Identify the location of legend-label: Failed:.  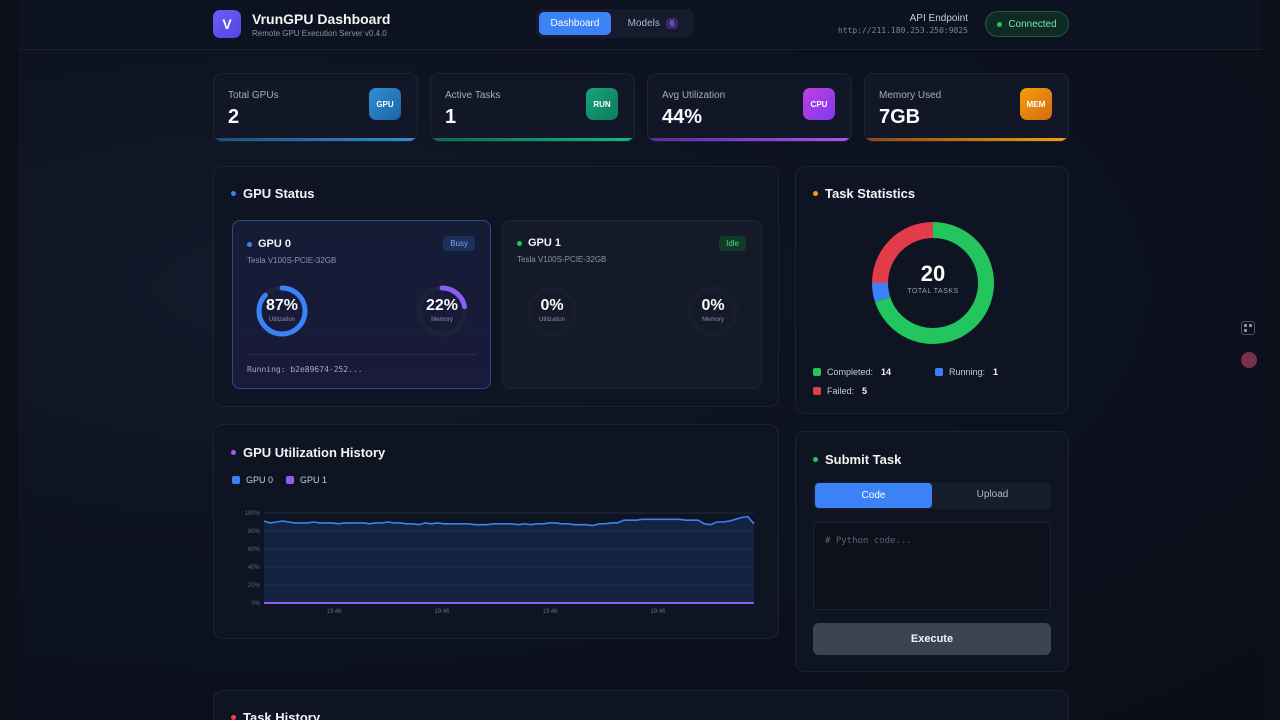
(841, 391).